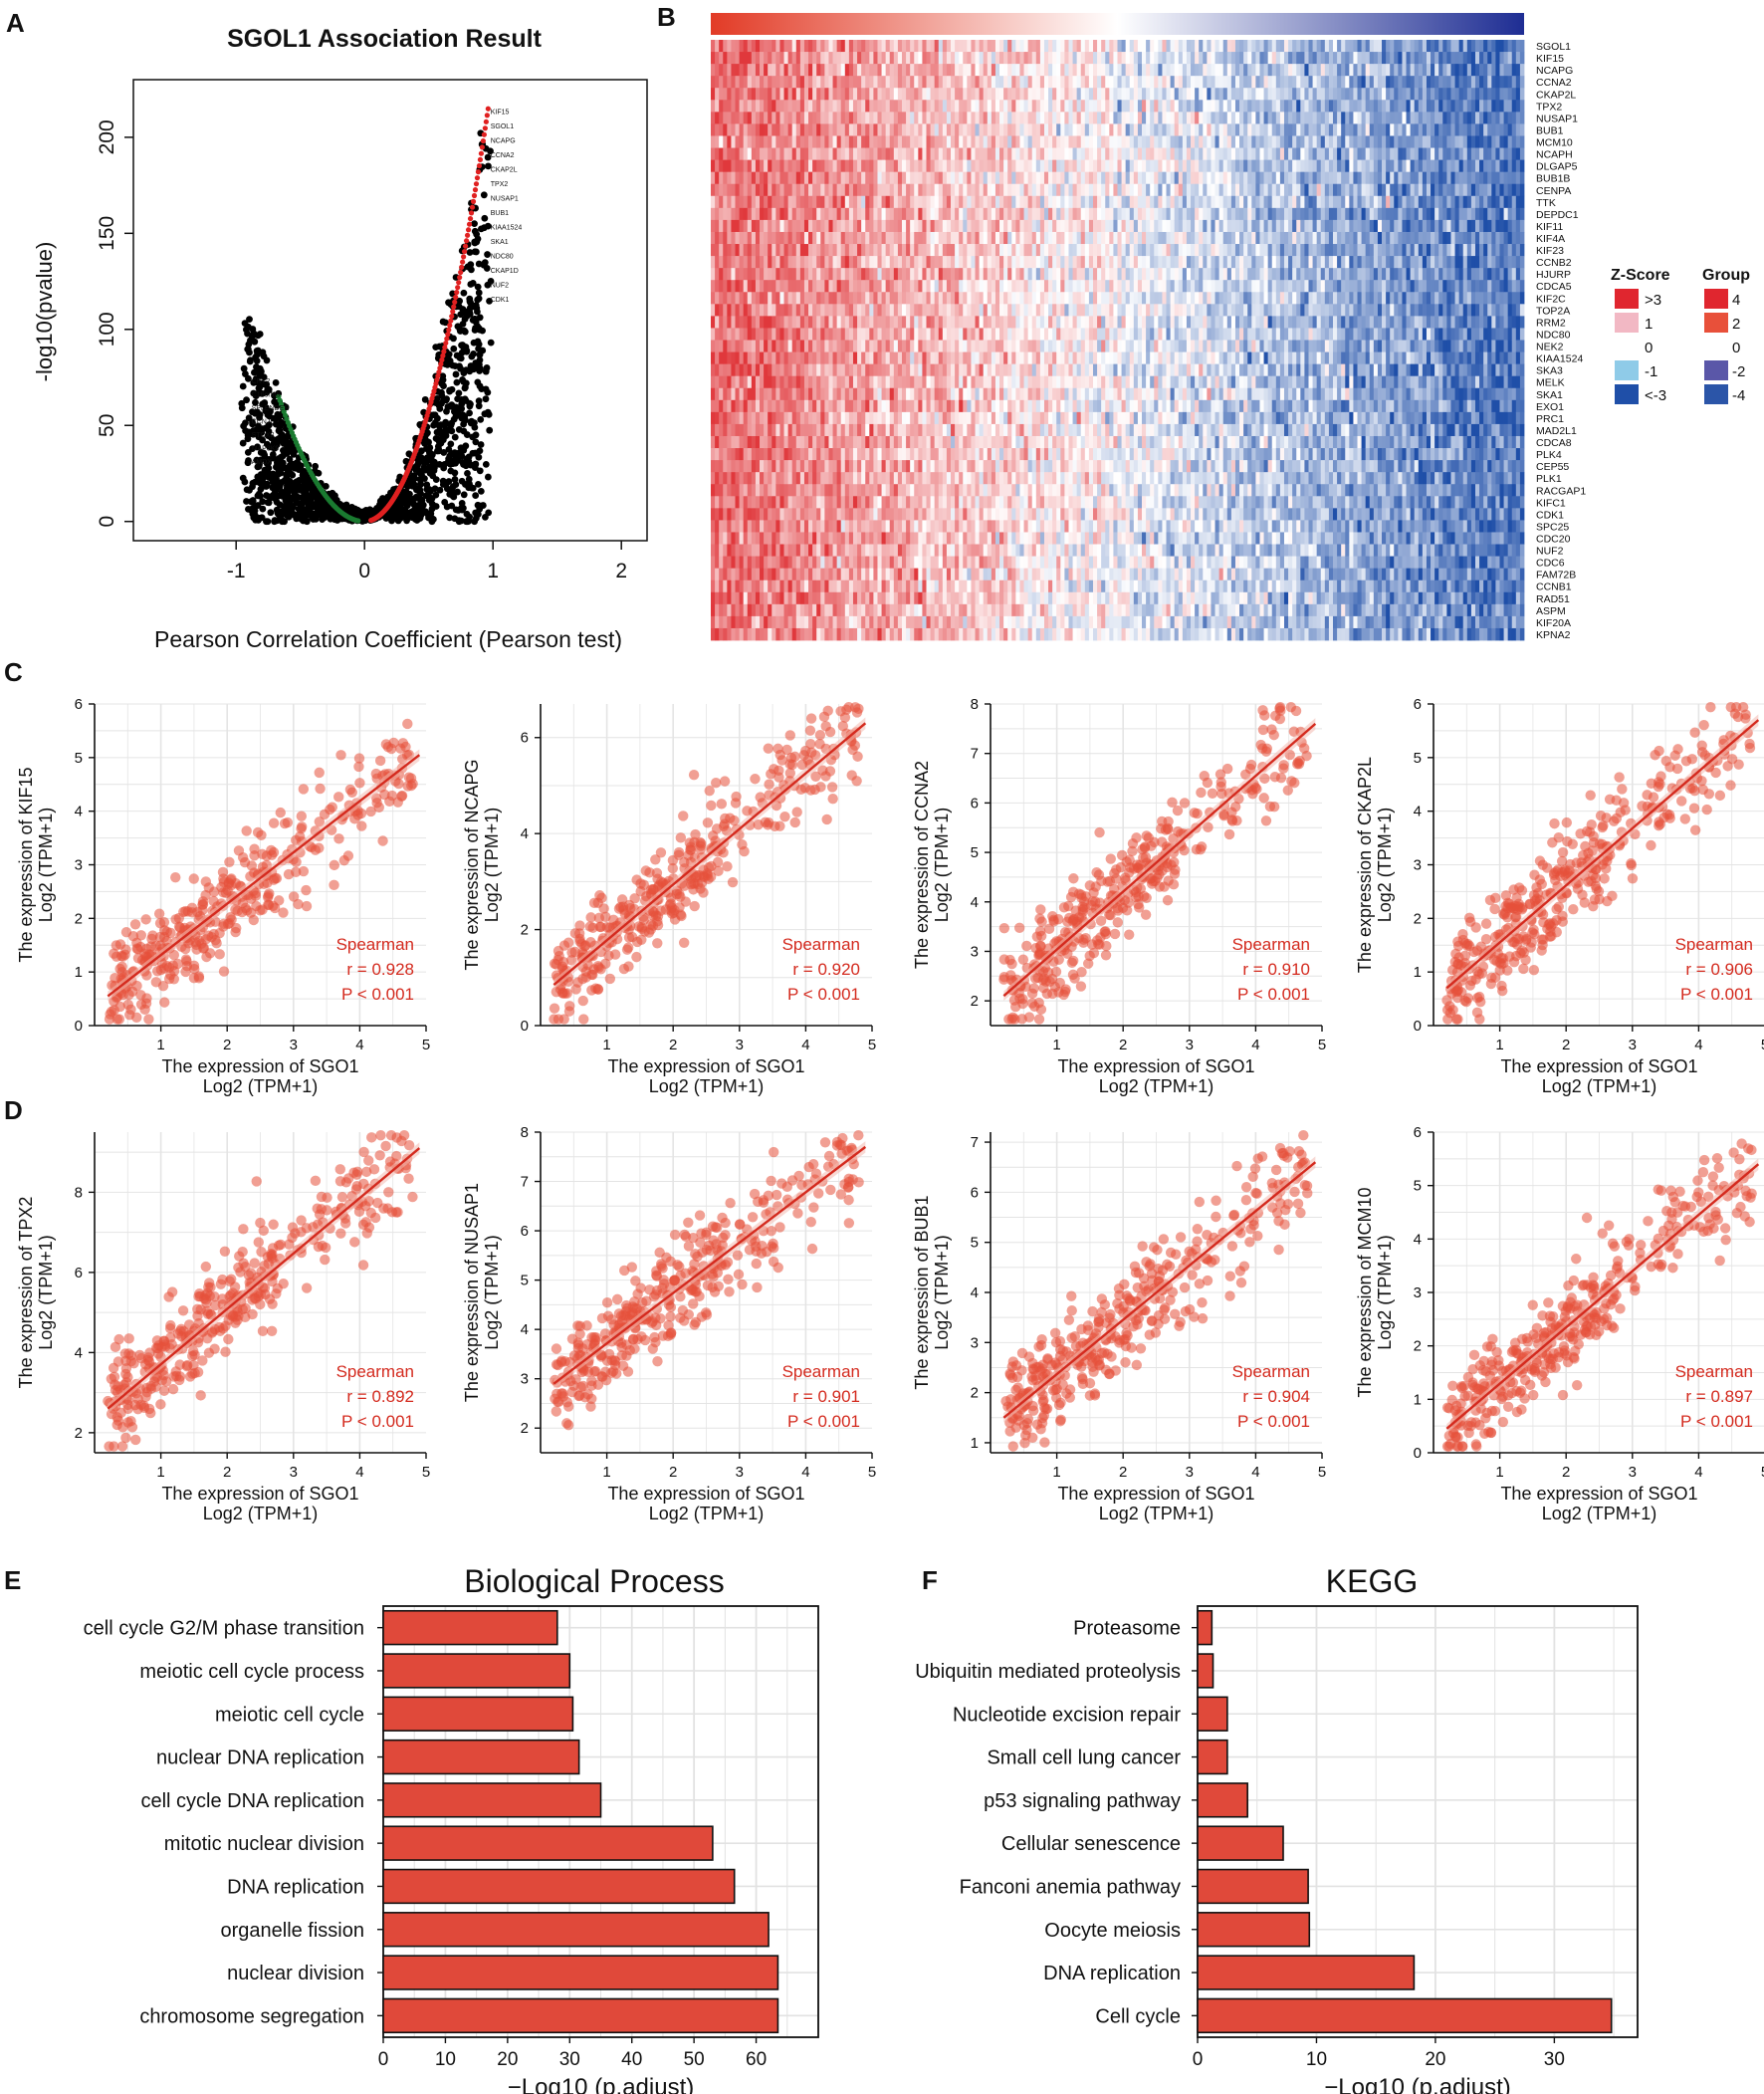 The height and width of the screenshot is (2094, 1764). What do you see at coordinates (502, 127) in the screenshot?
I see `volcano-gene-label: SGOL1` at bounding box center [502, 127].